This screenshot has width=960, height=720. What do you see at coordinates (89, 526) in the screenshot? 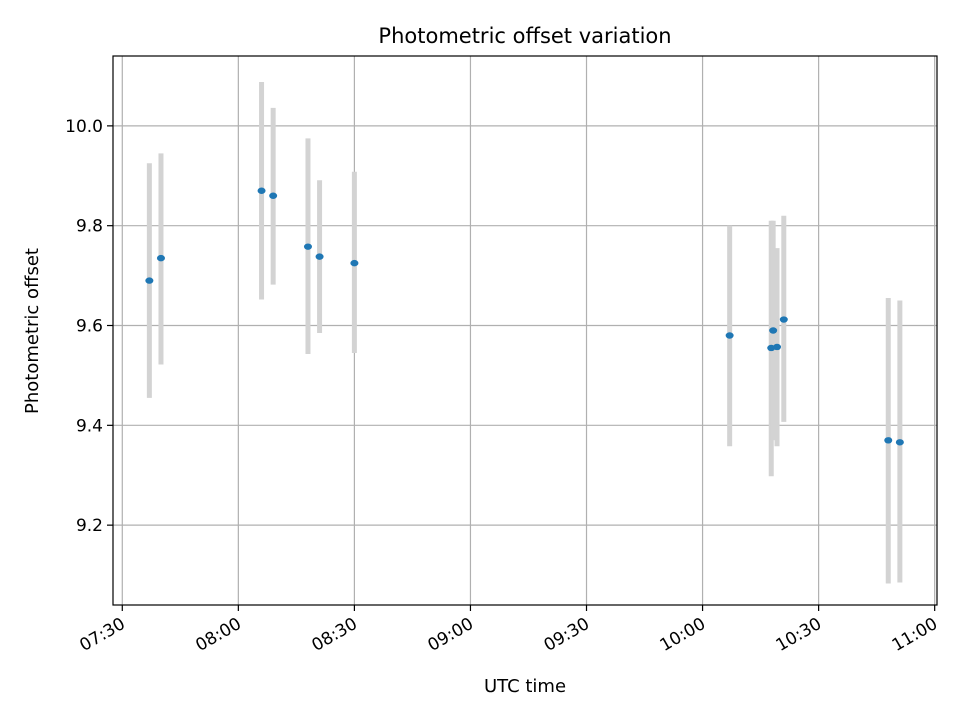
I see `y-tick-label: 9.2` at bounding box center [89, 526].